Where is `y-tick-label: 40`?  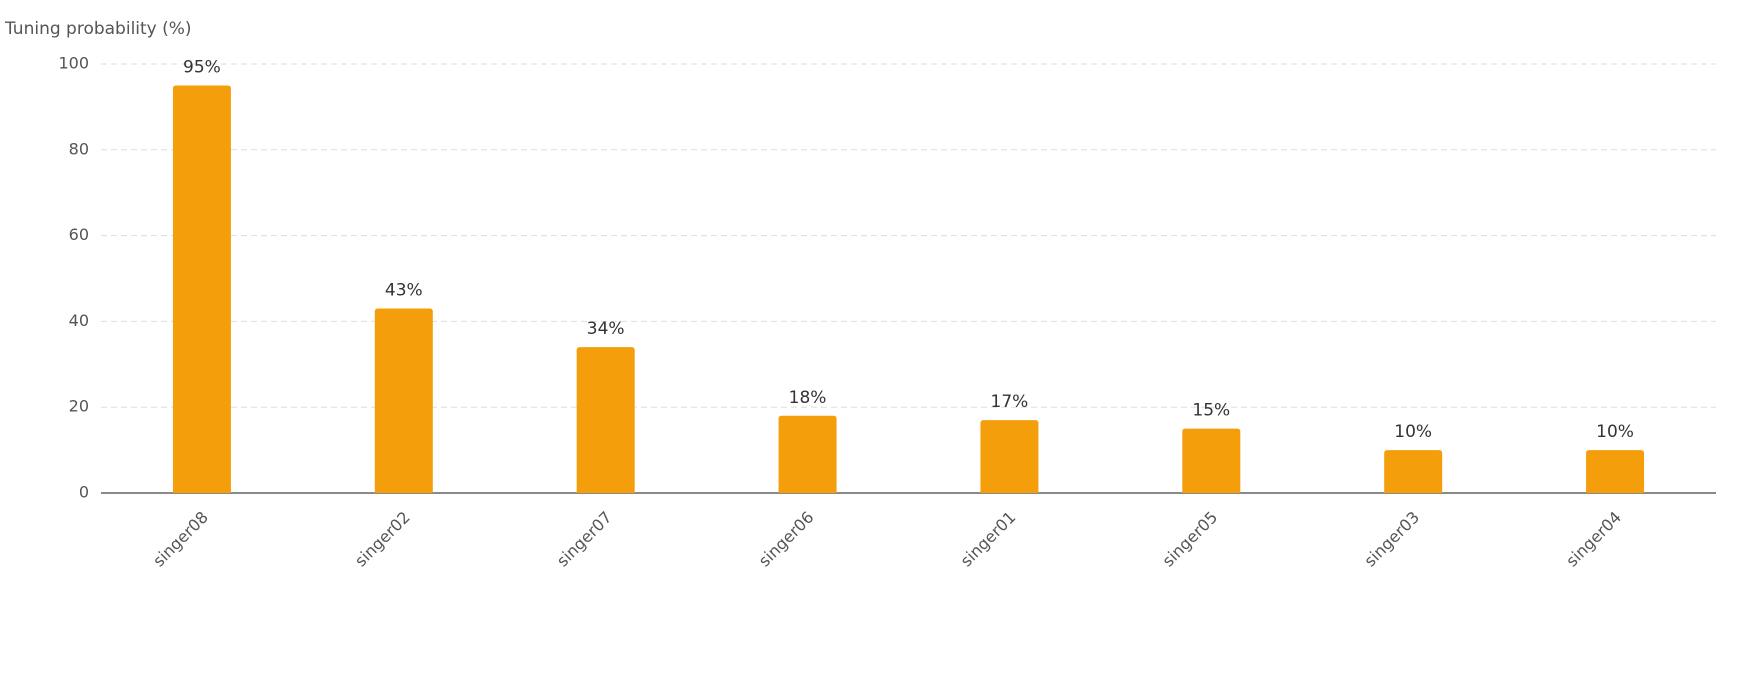
y-tick-label: 40 is located at coordinates (79, 320).